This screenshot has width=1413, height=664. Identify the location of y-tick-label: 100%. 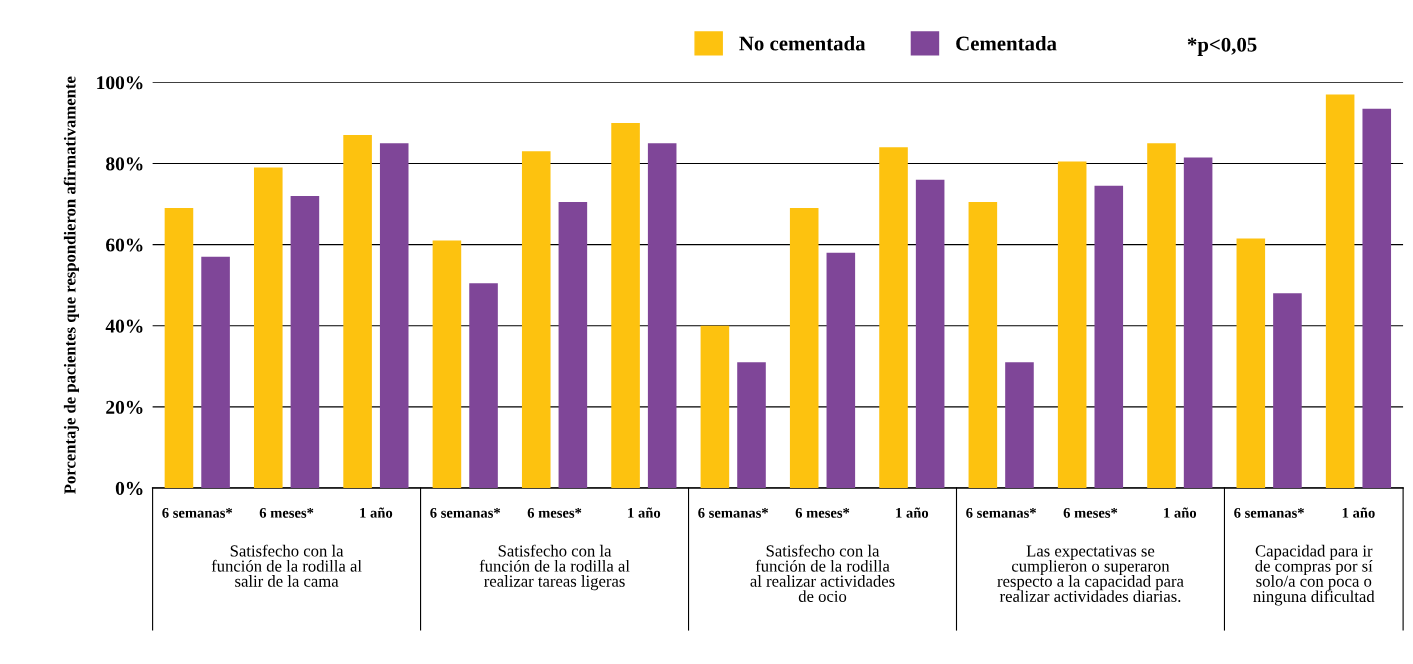
(120, 83).